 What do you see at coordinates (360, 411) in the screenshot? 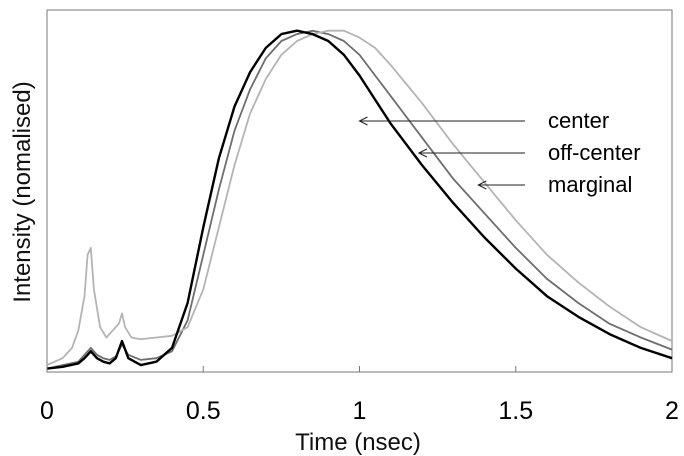
I see `x-tick-label: 1` at bounding box center [360, 411].